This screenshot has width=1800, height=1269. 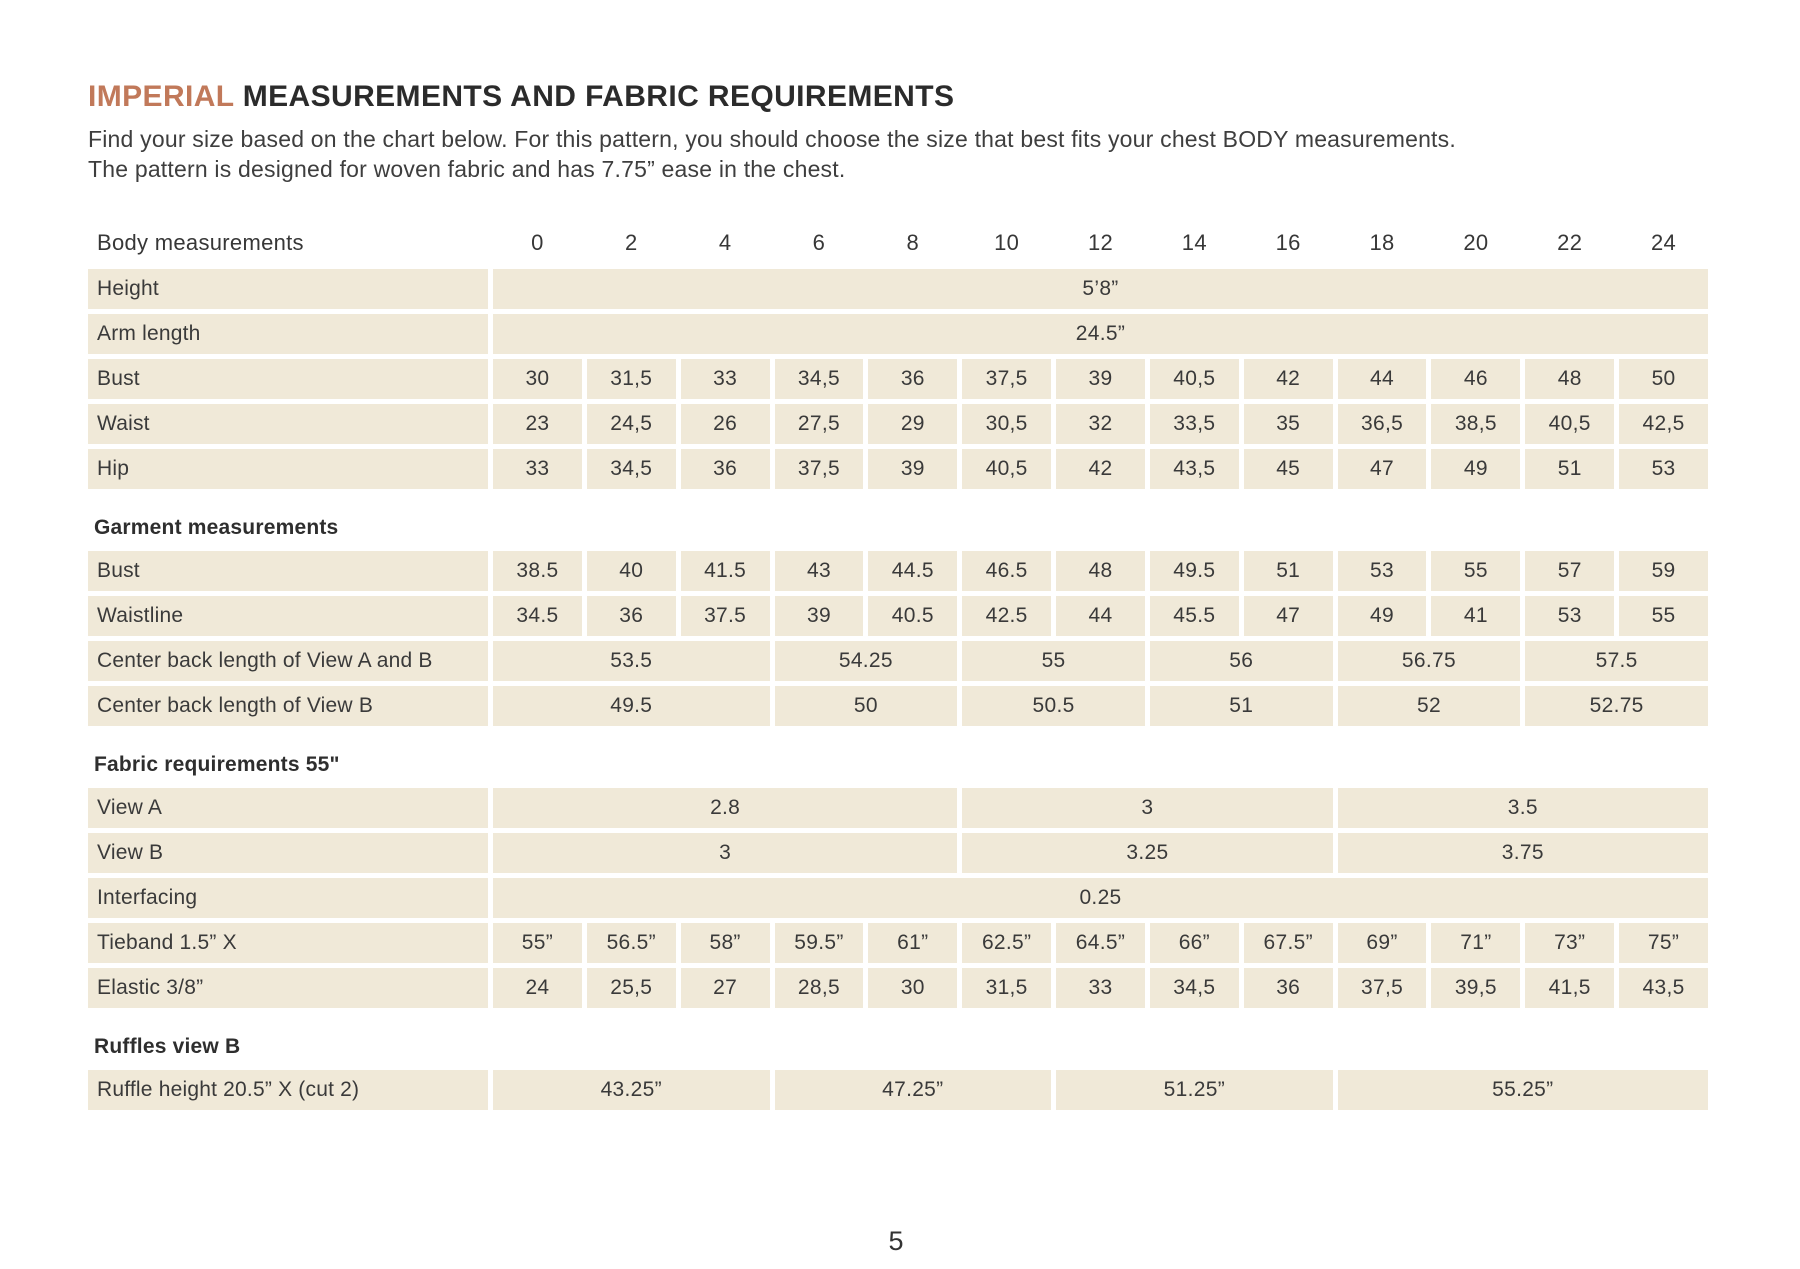 I want to click on section-header: Garment measurements, so click(x=898, y=520).